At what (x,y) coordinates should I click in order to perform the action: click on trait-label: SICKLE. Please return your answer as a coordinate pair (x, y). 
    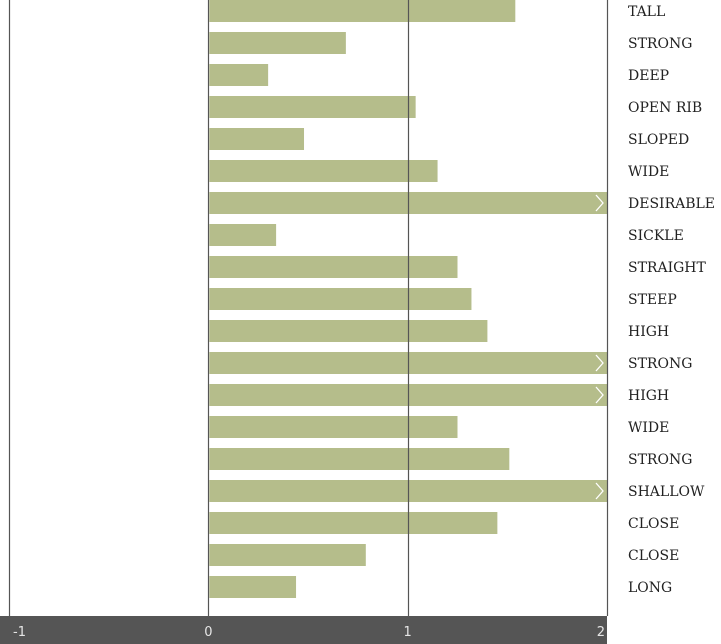
    Looking at the image, I should click on (656, 236).